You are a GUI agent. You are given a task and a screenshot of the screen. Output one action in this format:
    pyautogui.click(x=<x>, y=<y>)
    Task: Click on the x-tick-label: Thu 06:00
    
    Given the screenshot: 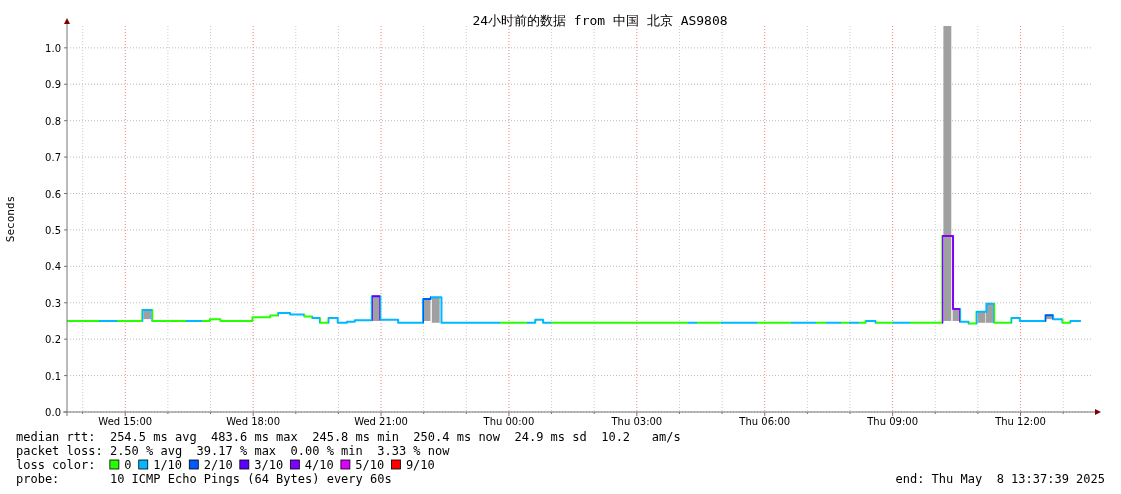 What is the action you would take?
    pyautogui.click(x=764, y=421)
    